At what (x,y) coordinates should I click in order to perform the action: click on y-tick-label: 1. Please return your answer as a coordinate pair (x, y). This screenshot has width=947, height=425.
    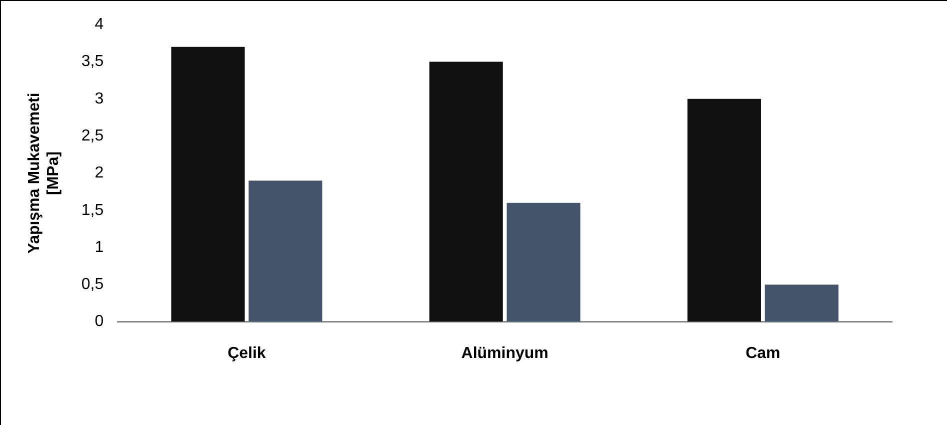
    Looking at the image, I should click on (99, 247).